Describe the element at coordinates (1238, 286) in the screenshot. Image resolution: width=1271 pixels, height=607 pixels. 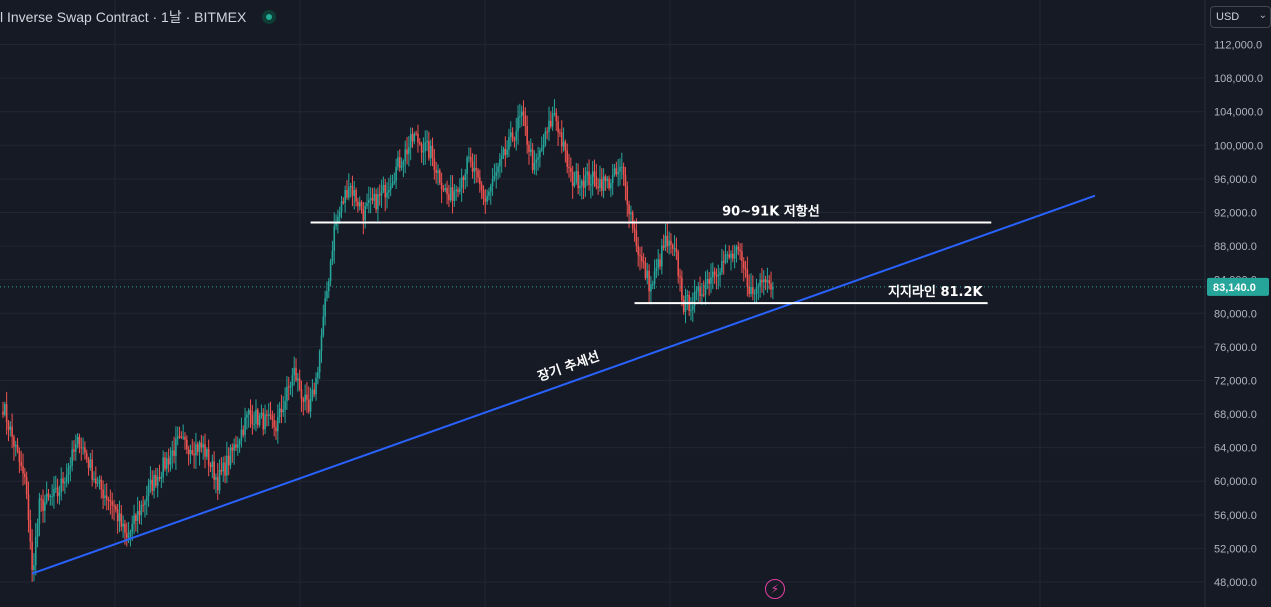
I see `current-price-tag` at that location.